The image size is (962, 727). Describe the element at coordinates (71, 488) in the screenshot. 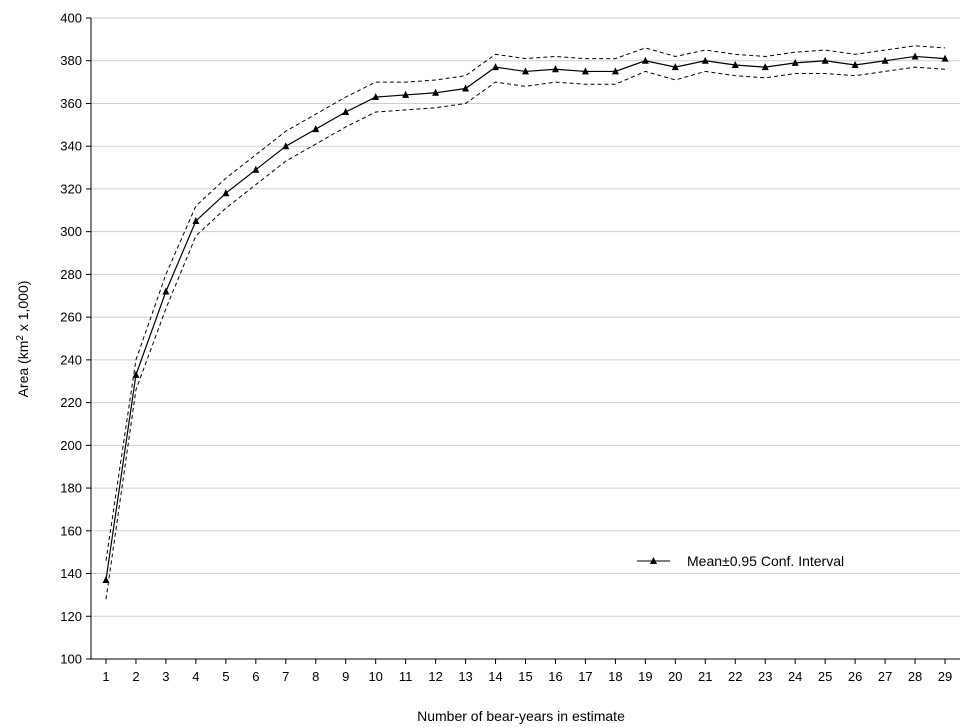

I see `y-tick-label: 180` at that location.